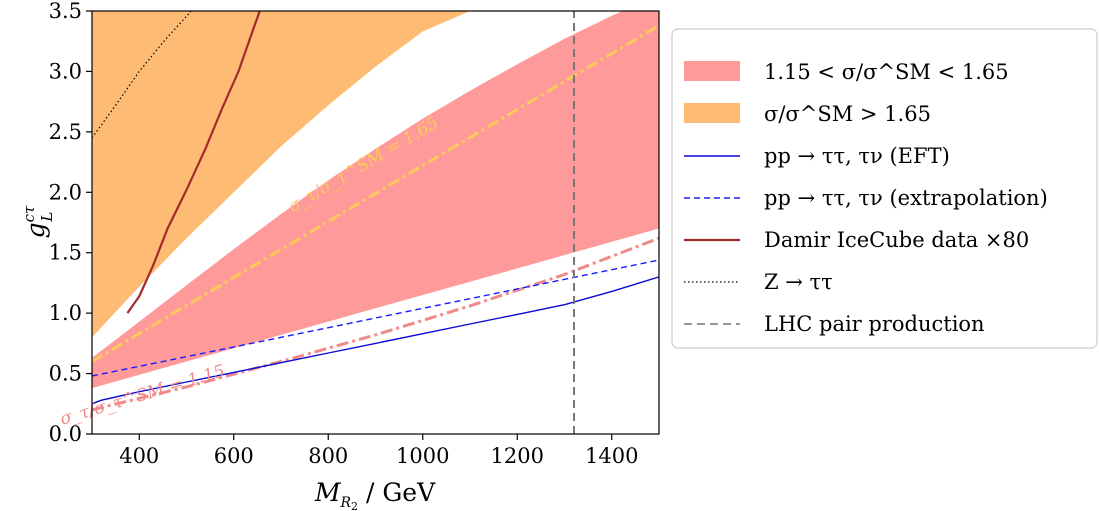  What do you see at coordinates (38, 221) in the screenshot?
I see `y-axis-title: gcτL` at bounding box center [38, 221].